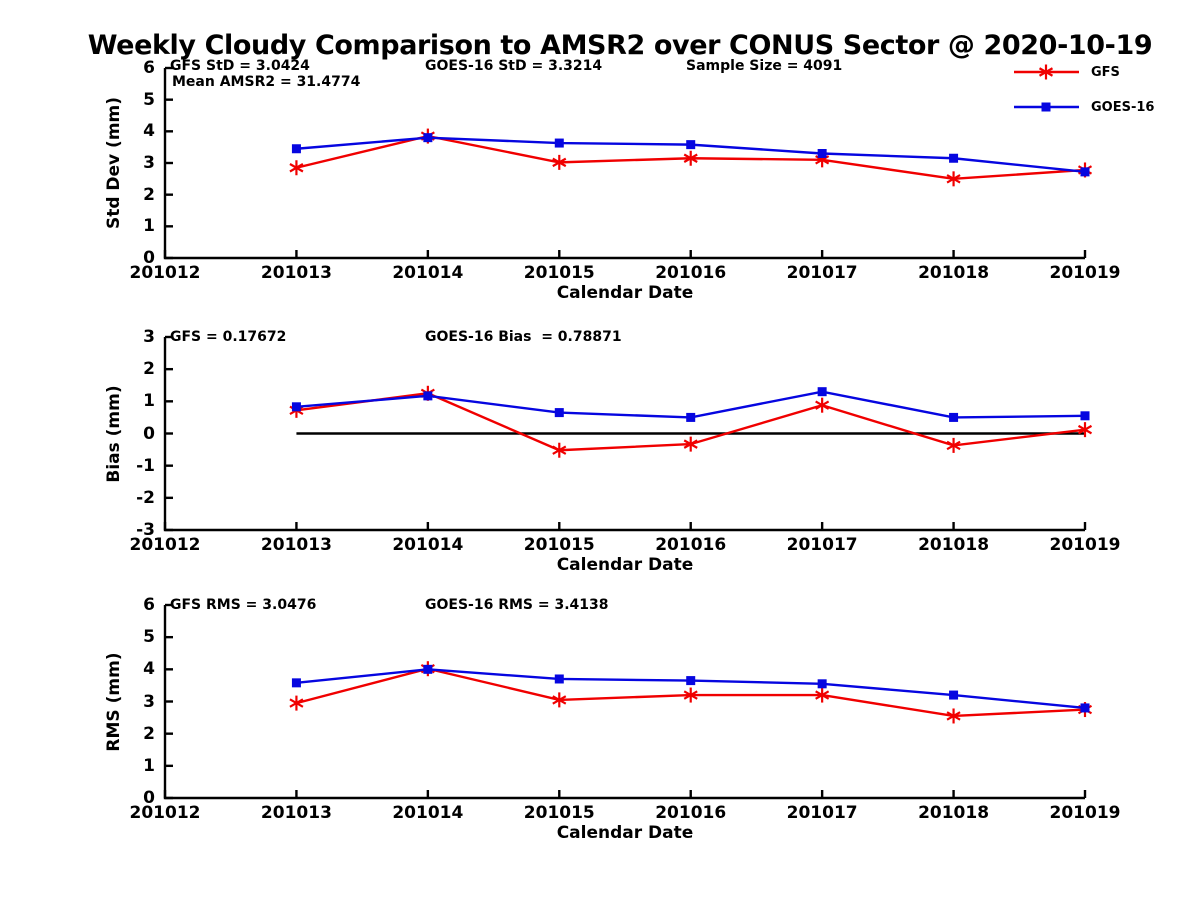 This screenshot has width=1200, height=900. What do you see at coordinates (145, 465) in the screenshot?
I see `y-tick-label: -1` at bounding box center [145, 465].